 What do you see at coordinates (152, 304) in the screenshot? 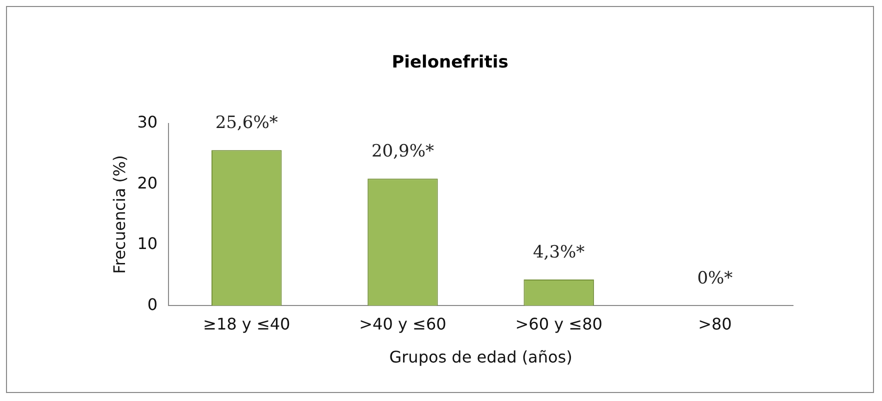
I see `y-tick-label: 0` at bounding box center [152, 304].